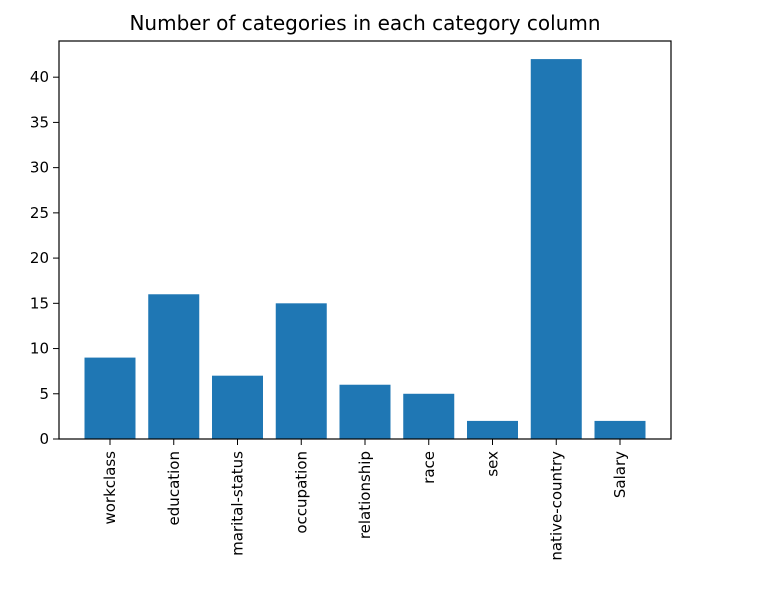 Image resolution: width=774 pixels, height=597 pixels. Describe the element at coordinates (238, 503) in the screenshot. I see `x-tick-label: marital-status` at that location.